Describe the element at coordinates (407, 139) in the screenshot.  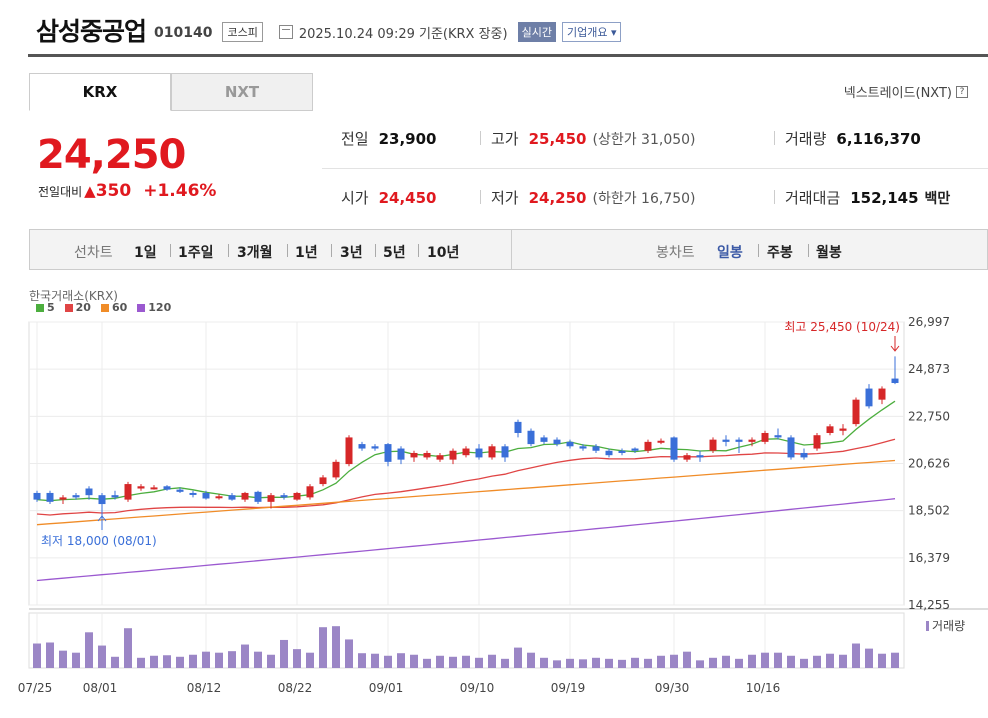
I see `stat-value: 23,900` at that location.